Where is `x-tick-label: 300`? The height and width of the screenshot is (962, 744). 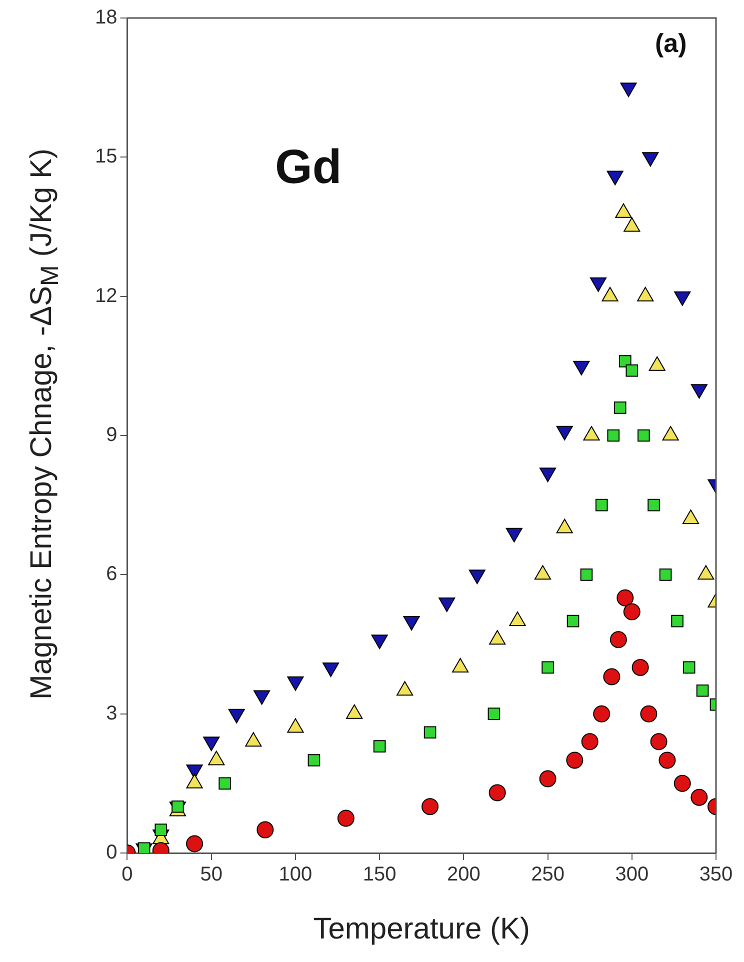 x-tick-label: 300 is located at coordinates (632, 875).